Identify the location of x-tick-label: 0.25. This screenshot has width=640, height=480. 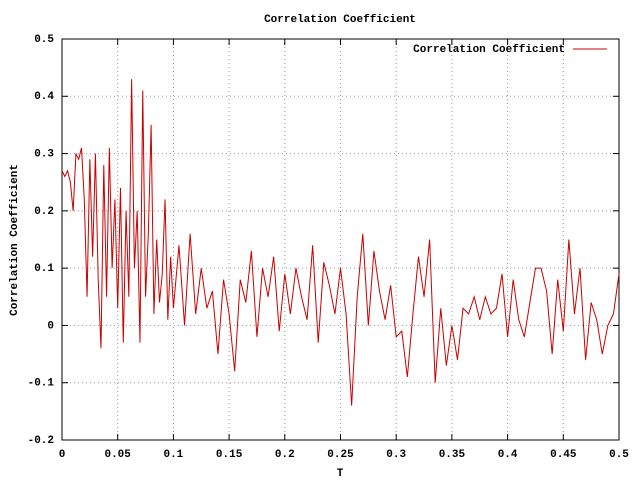
(340, 455).